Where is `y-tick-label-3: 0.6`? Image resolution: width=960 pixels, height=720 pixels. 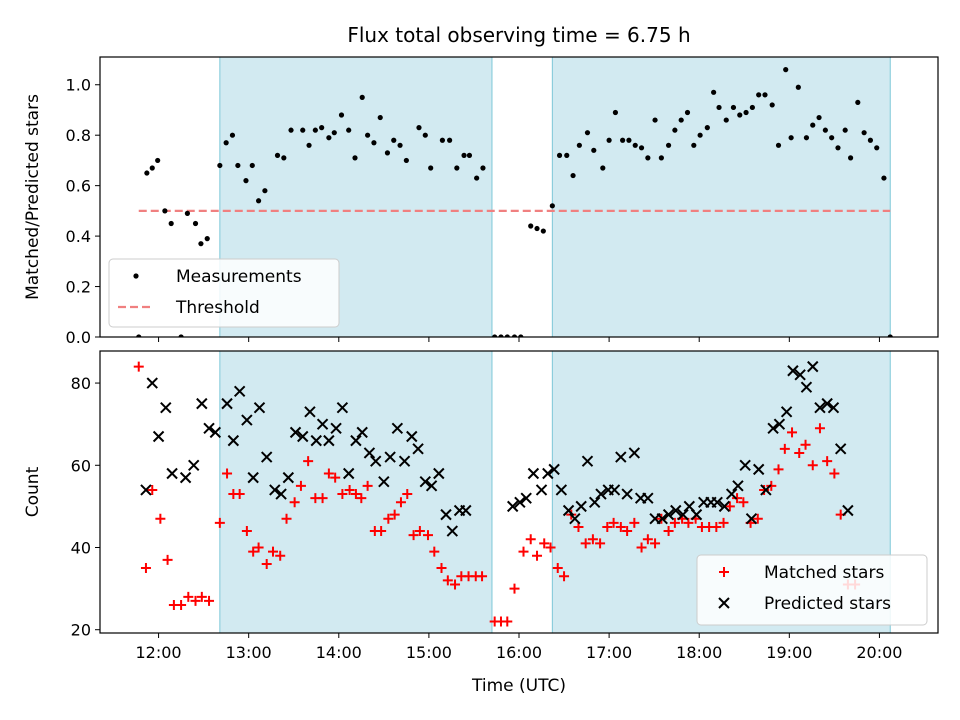
y-tick-label-3: 0.6 is located at coordinates (78, 186).